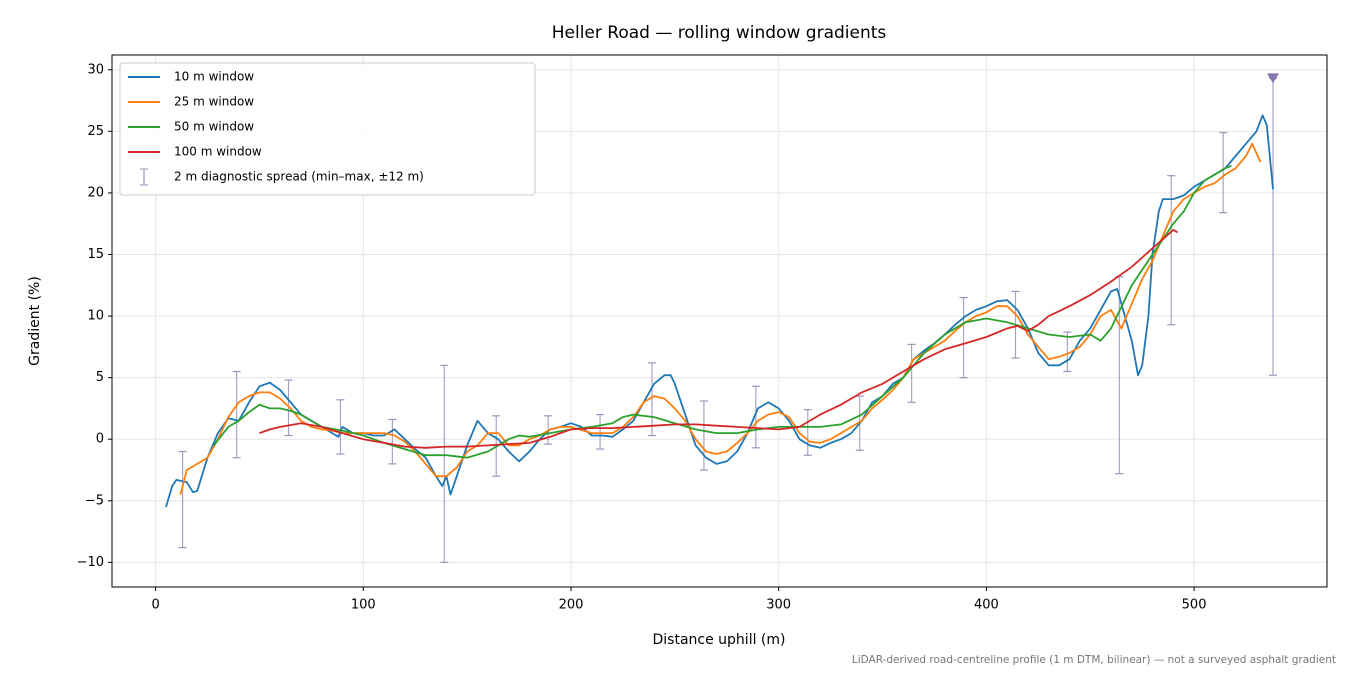  Describe the element at coordinates (299, 177) in the screenshot. I see `legend-label: 2 m diagnostic spread (min–max, ±12 m)` at that location.